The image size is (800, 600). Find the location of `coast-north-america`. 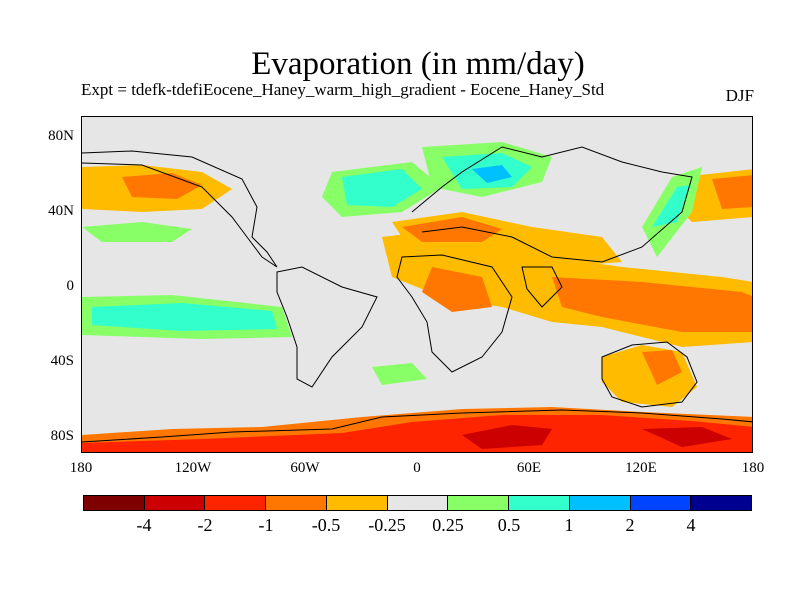

coast-north-america is located at coordinates (180, 209).